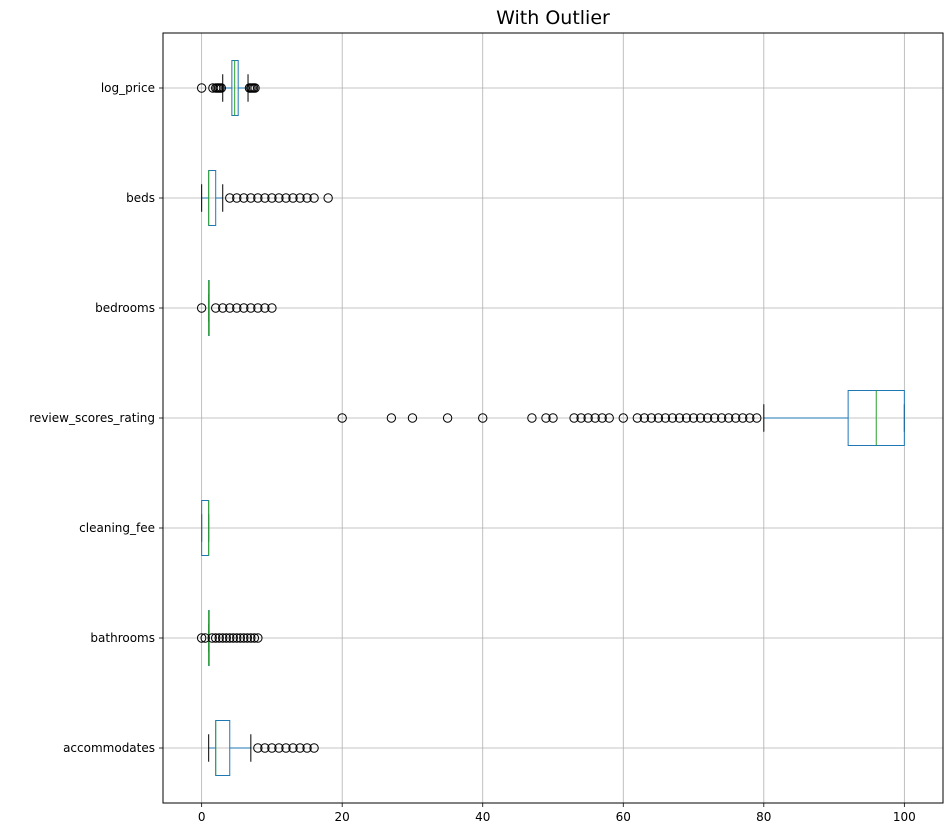  I want to click on box-bathrooms, so click(229, 638).